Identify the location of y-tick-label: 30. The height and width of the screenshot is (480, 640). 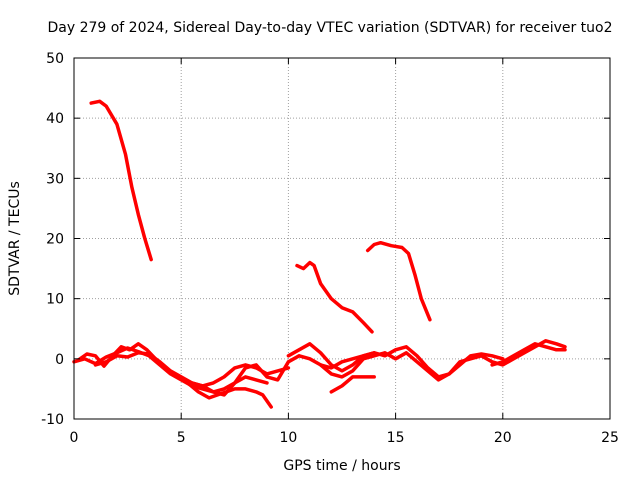
(55, 179).